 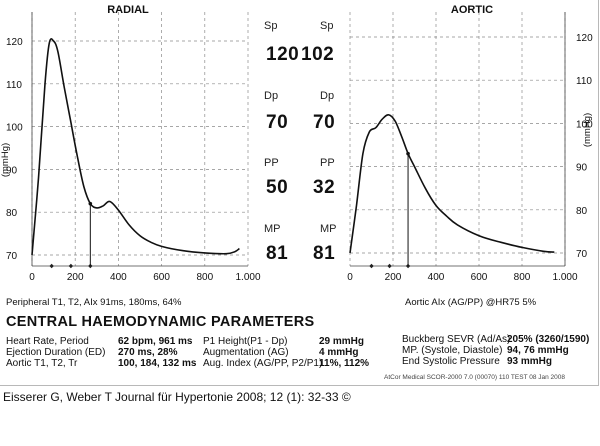 I want to click on sp-value-radial: 120, so click(x=283, y=54).